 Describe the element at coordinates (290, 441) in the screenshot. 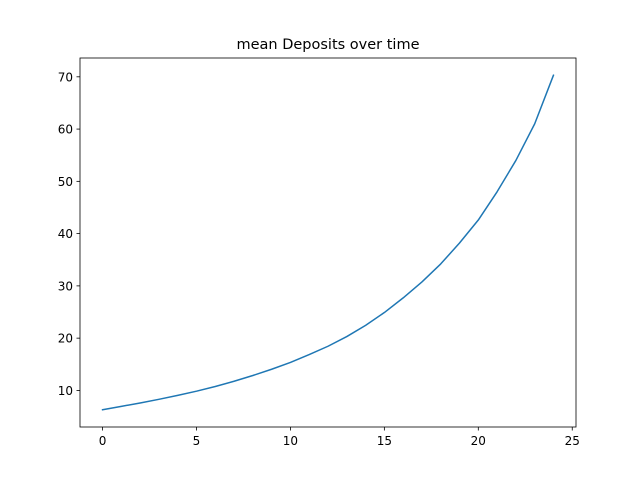

I see `x-tick-label: 10` at that location.